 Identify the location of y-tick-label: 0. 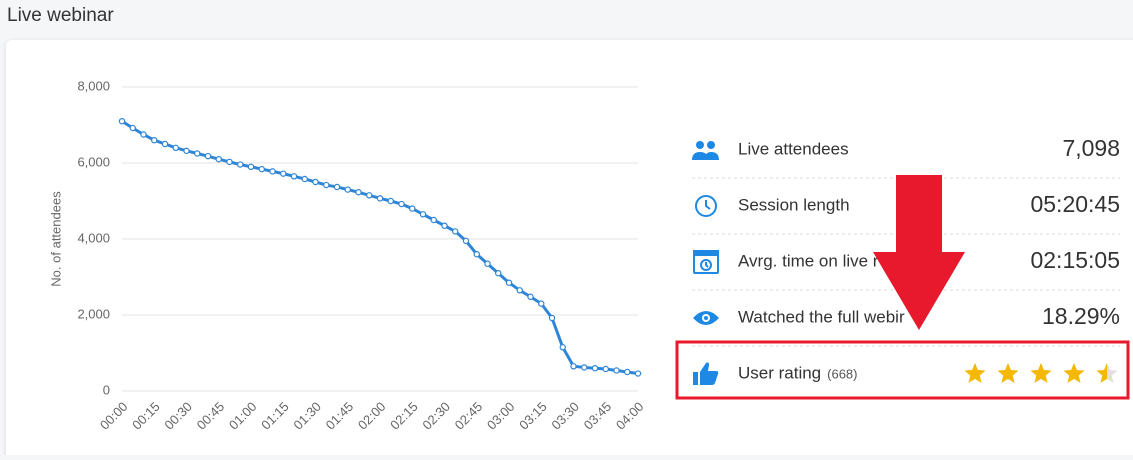
(106, 389).